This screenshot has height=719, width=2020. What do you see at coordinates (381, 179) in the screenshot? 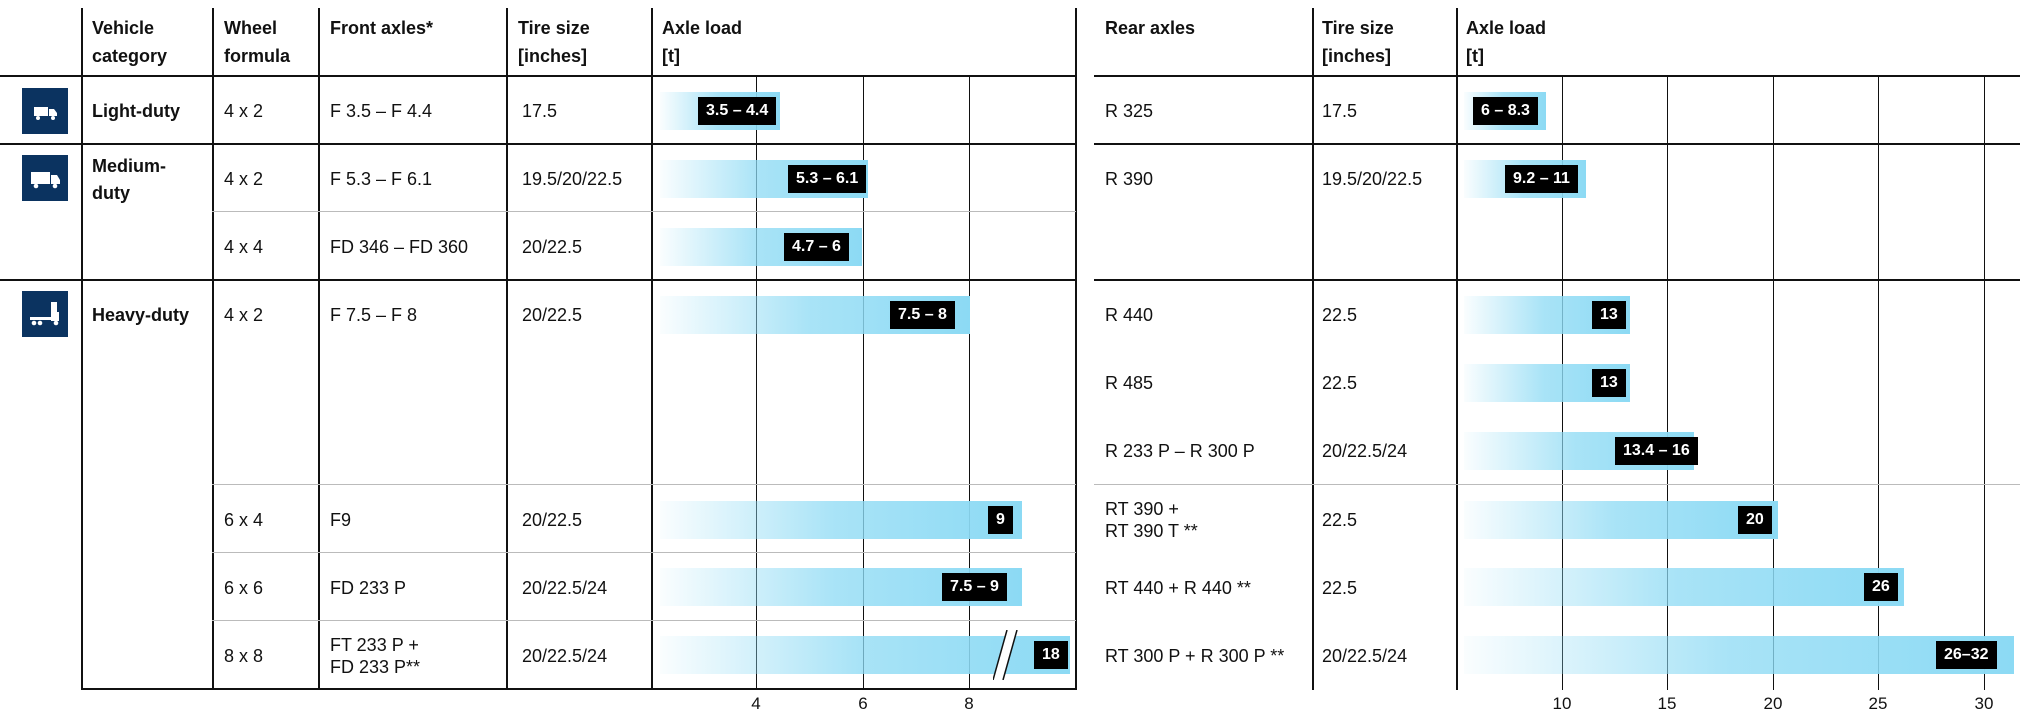
I see `front-row-axles: F 5.3 – F 6.1` at bounding box center [381, 179].